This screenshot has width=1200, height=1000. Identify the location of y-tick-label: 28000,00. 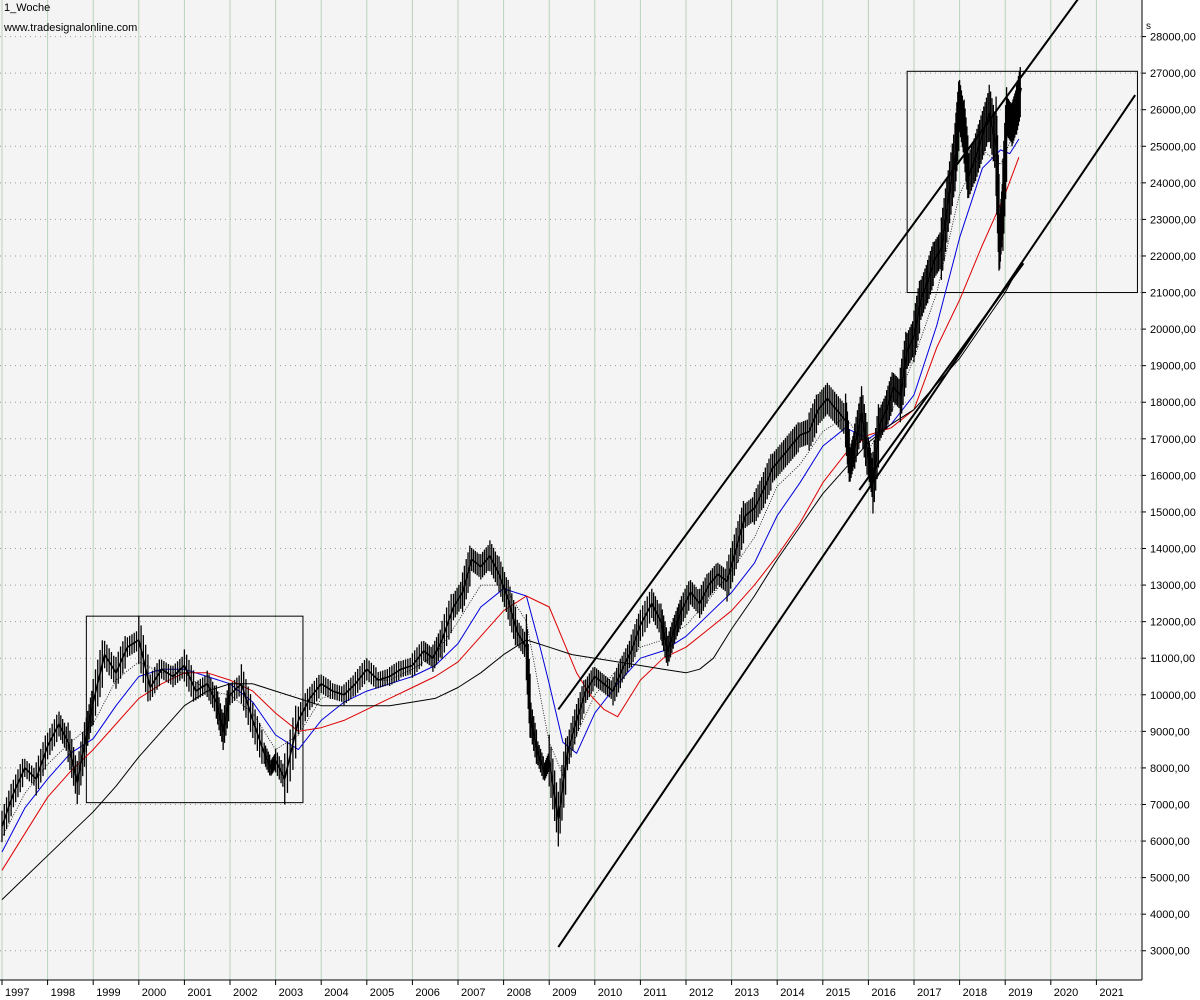
(1173, 38).